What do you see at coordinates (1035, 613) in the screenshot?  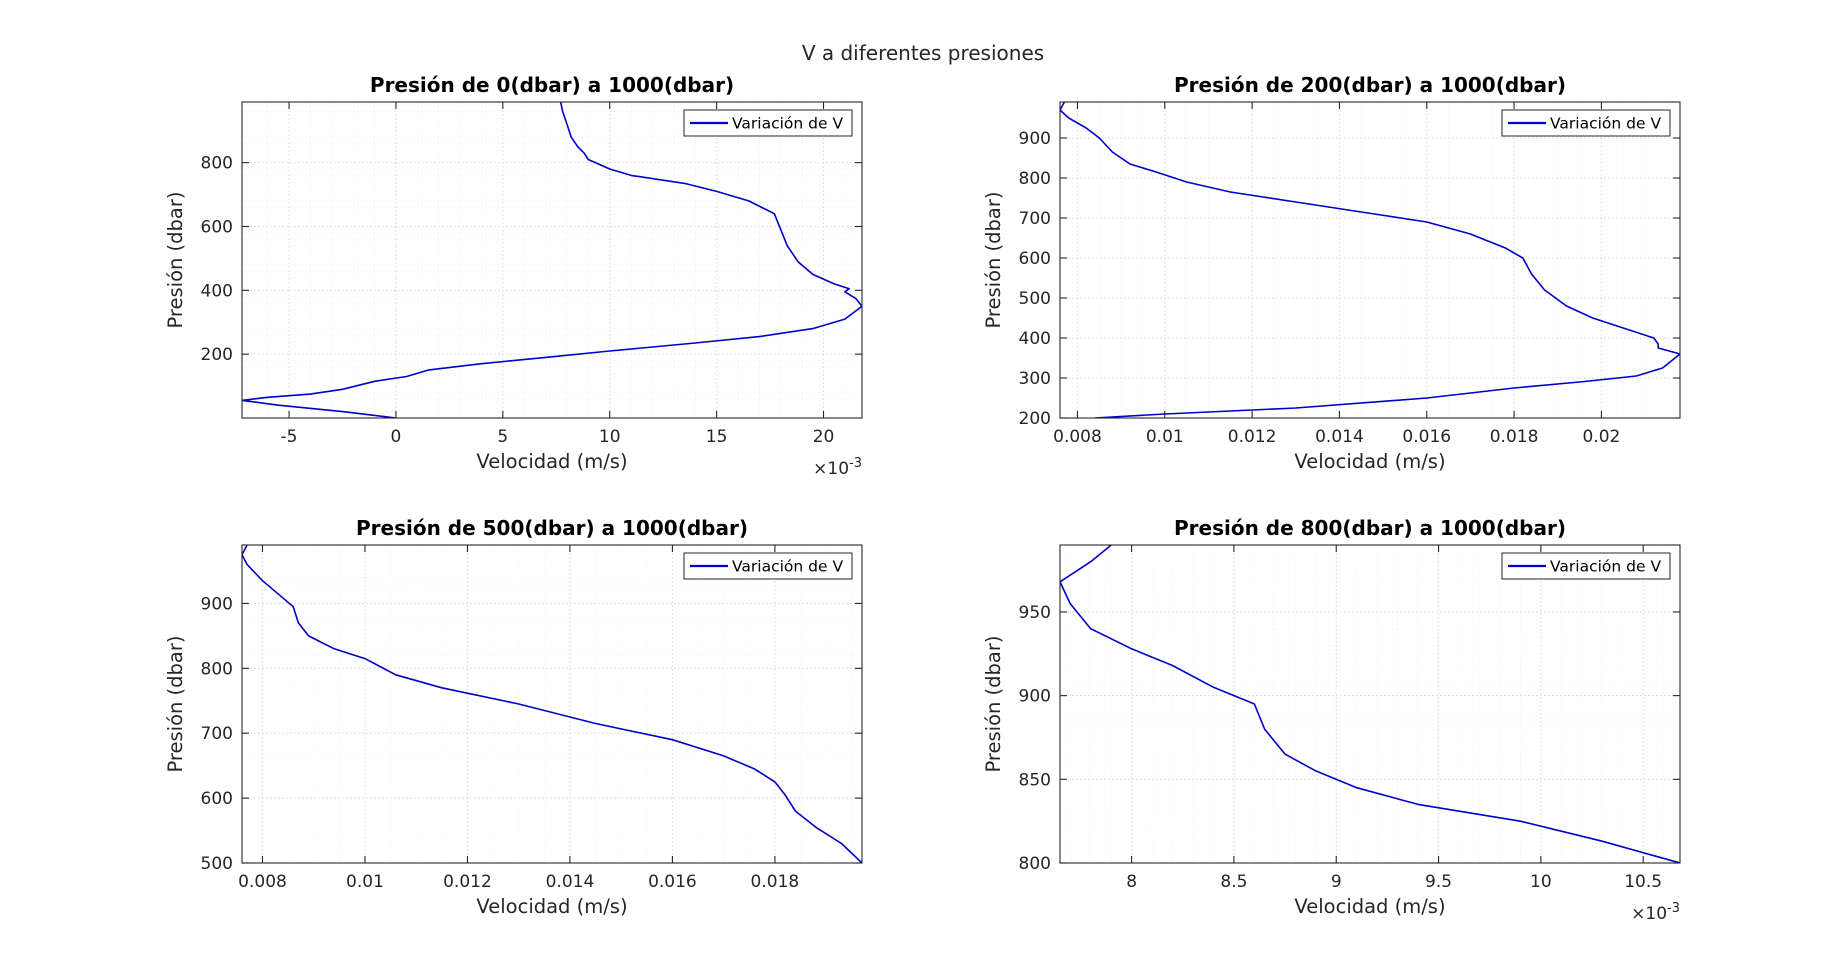 I see `y-tick-label: 950` at bounding box center [1035, 613].